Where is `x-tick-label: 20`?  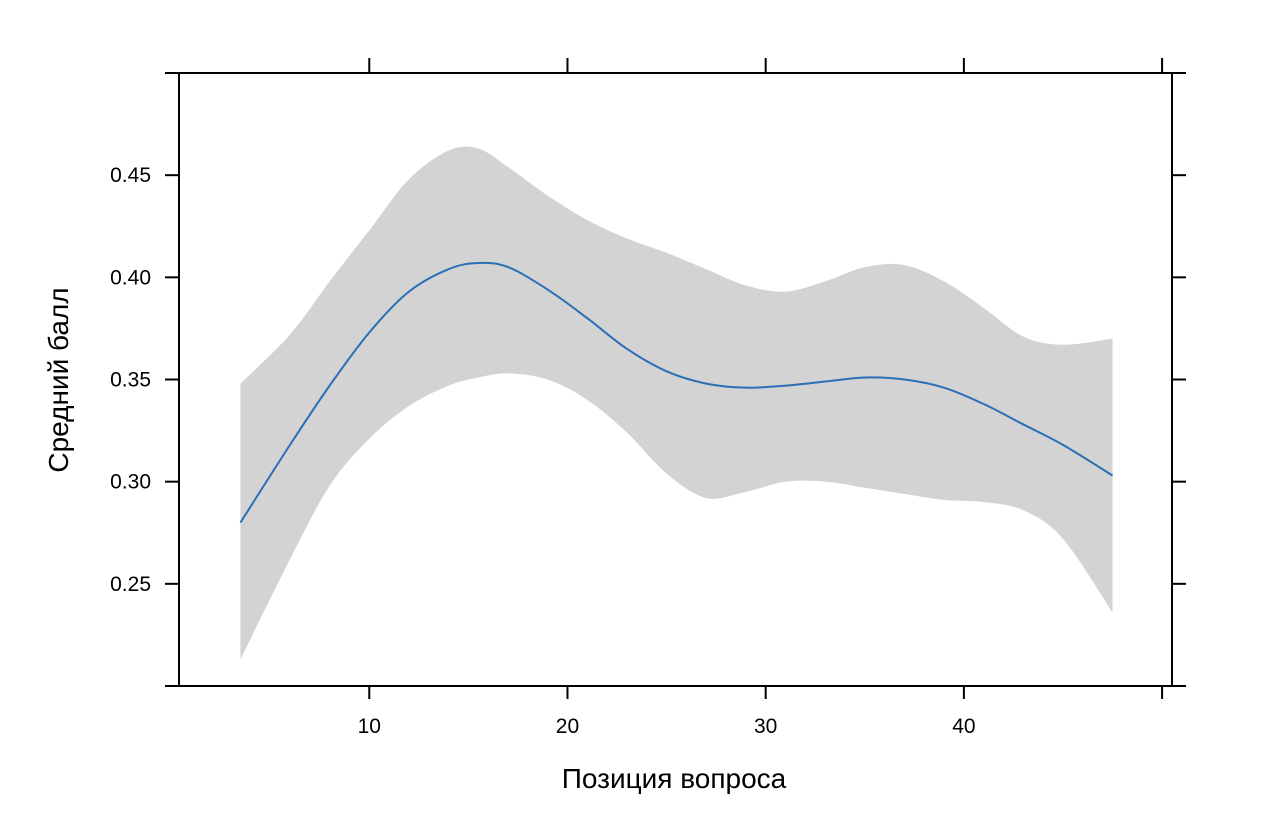 x-tick-label: 20 is located at coordinates (567, 726).